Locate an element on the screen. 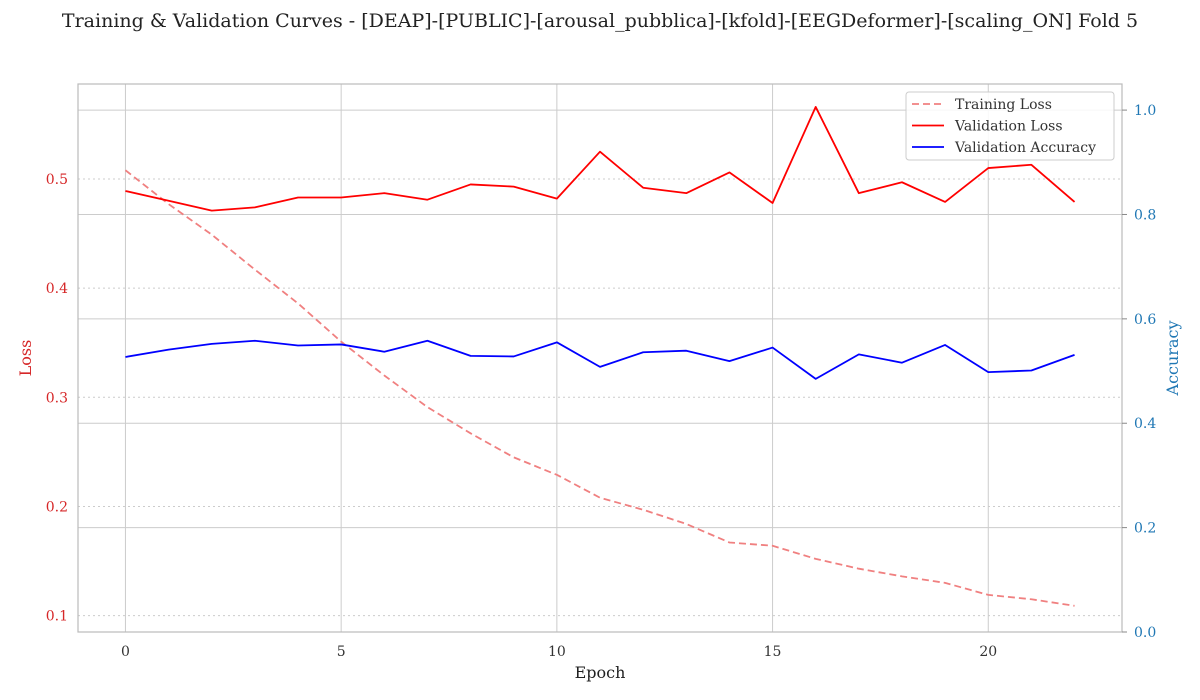  y-right-axis-label: Accuracy is located at coordinates (1172, 359).